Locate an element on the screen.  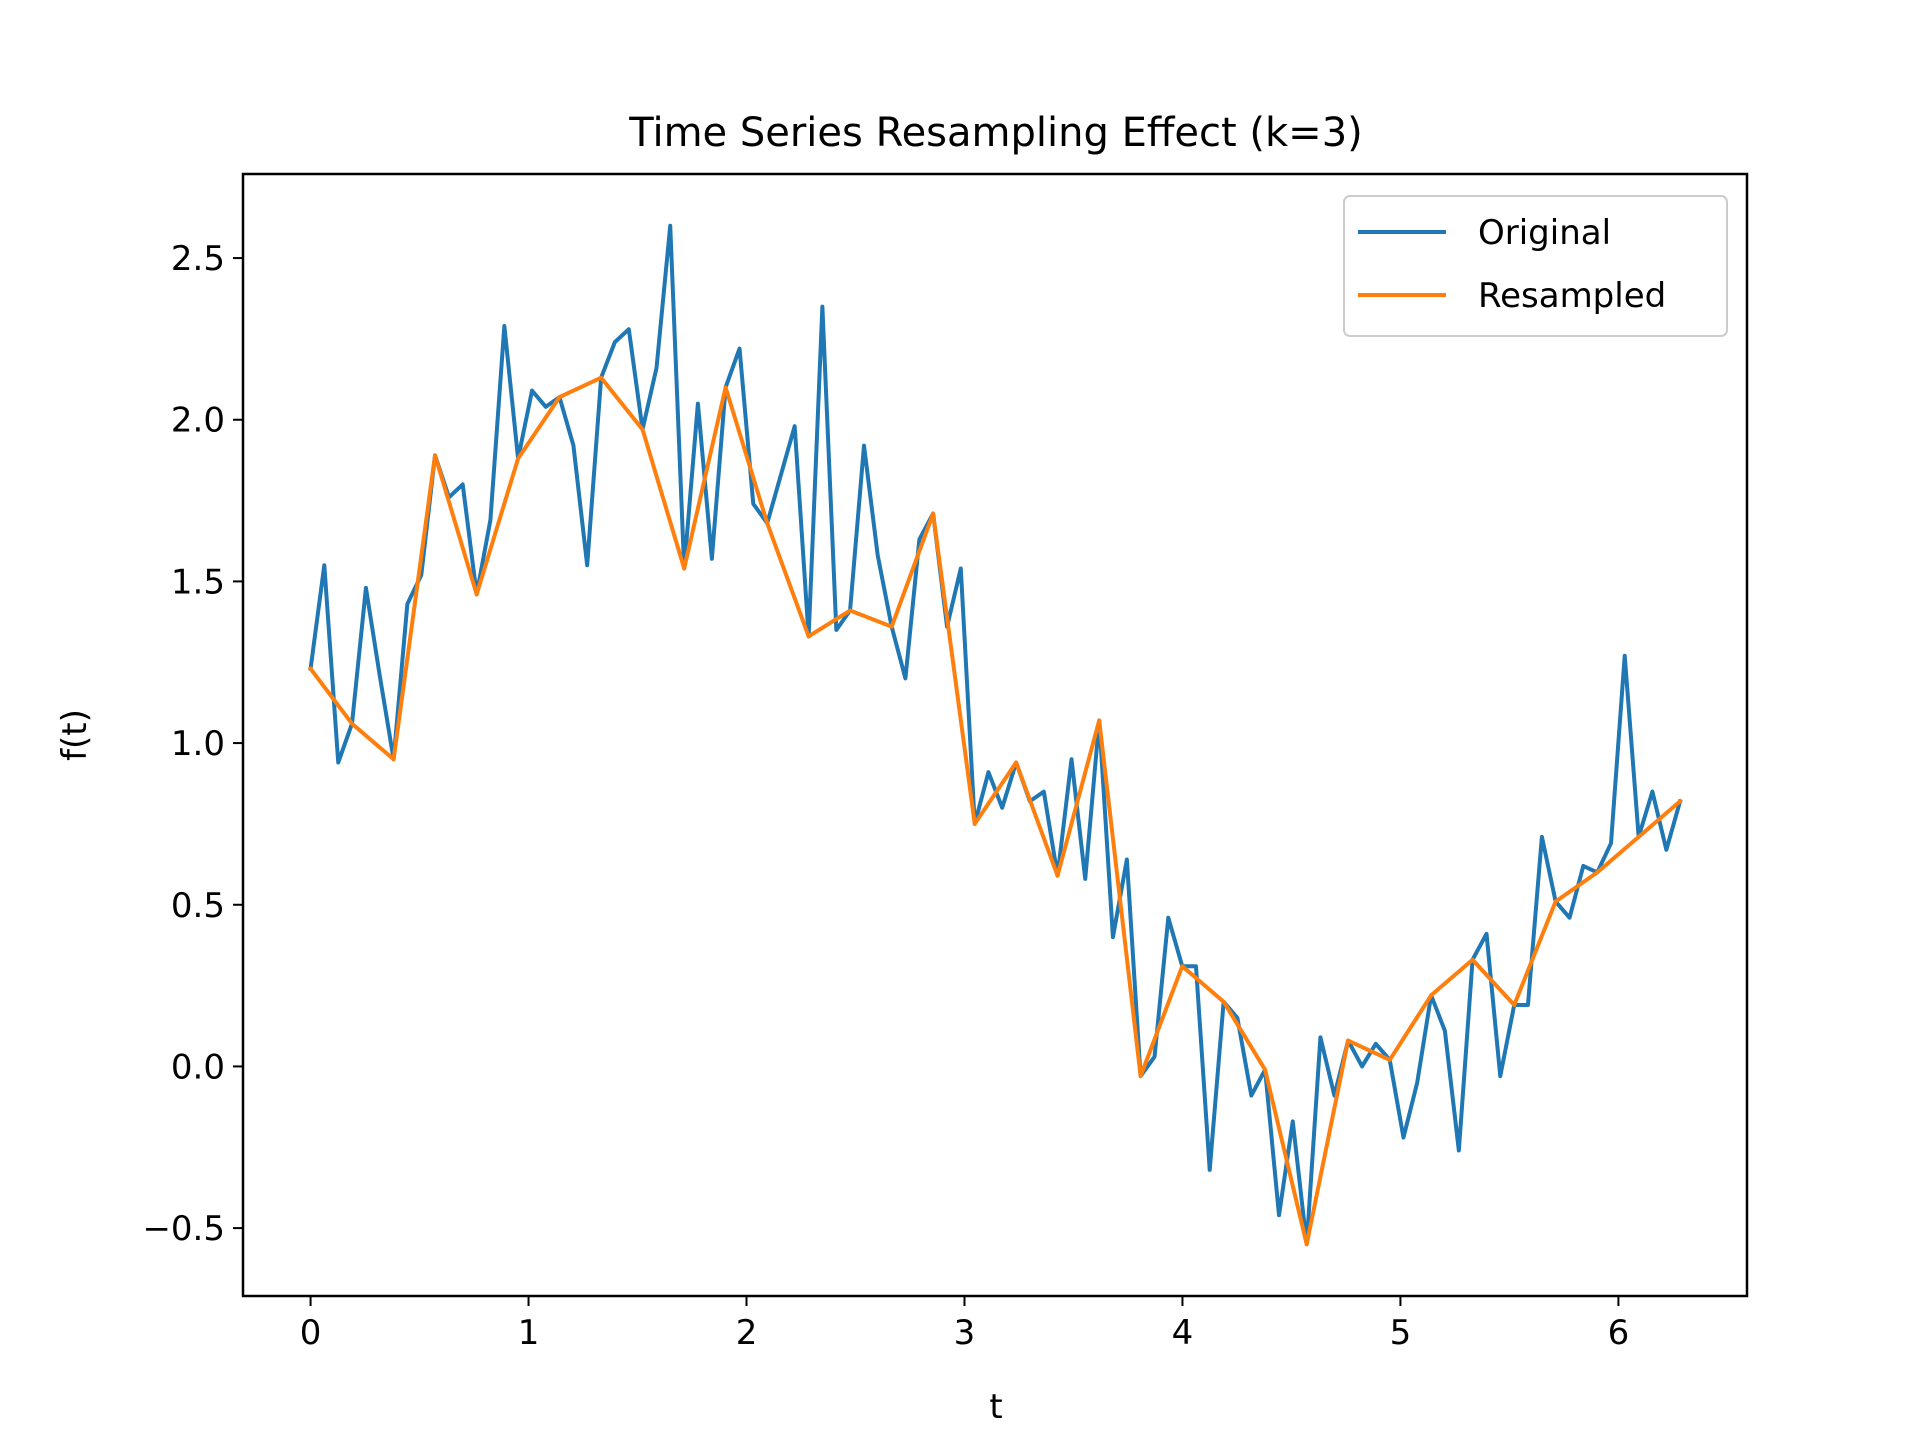
y-tick-label: 0.0 is located at coordinates (198, 1067).